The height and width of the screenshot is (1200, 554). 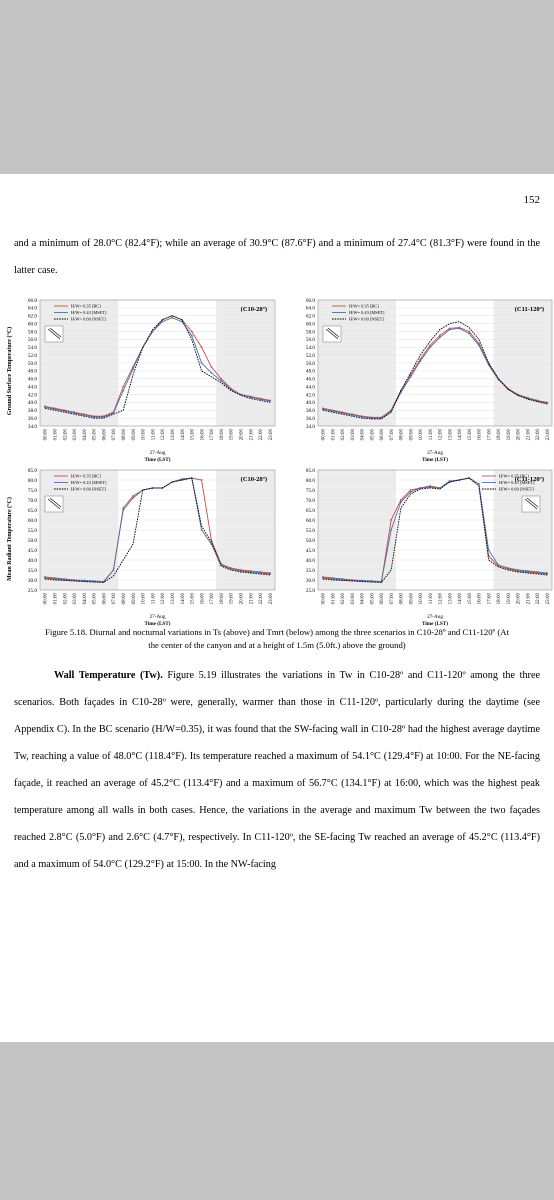 What do you see at coordinates (193, 599) in the screenshot?
I see `x-tick-label: 15:00` at bounding box center [193, 599].